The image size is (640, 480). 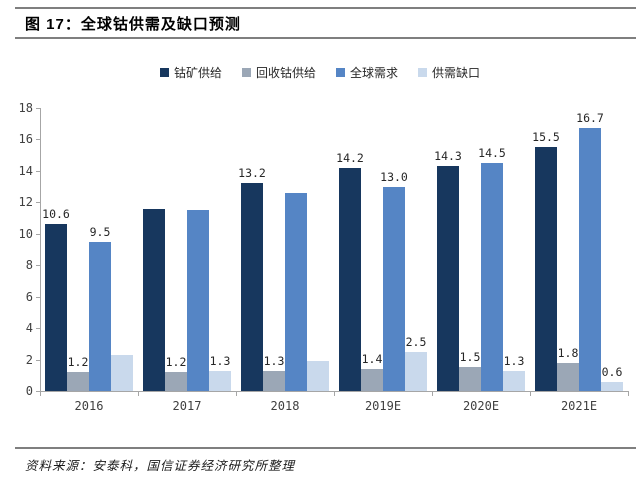 I want to click on category-label: 2016, so click(x=89, y=406).